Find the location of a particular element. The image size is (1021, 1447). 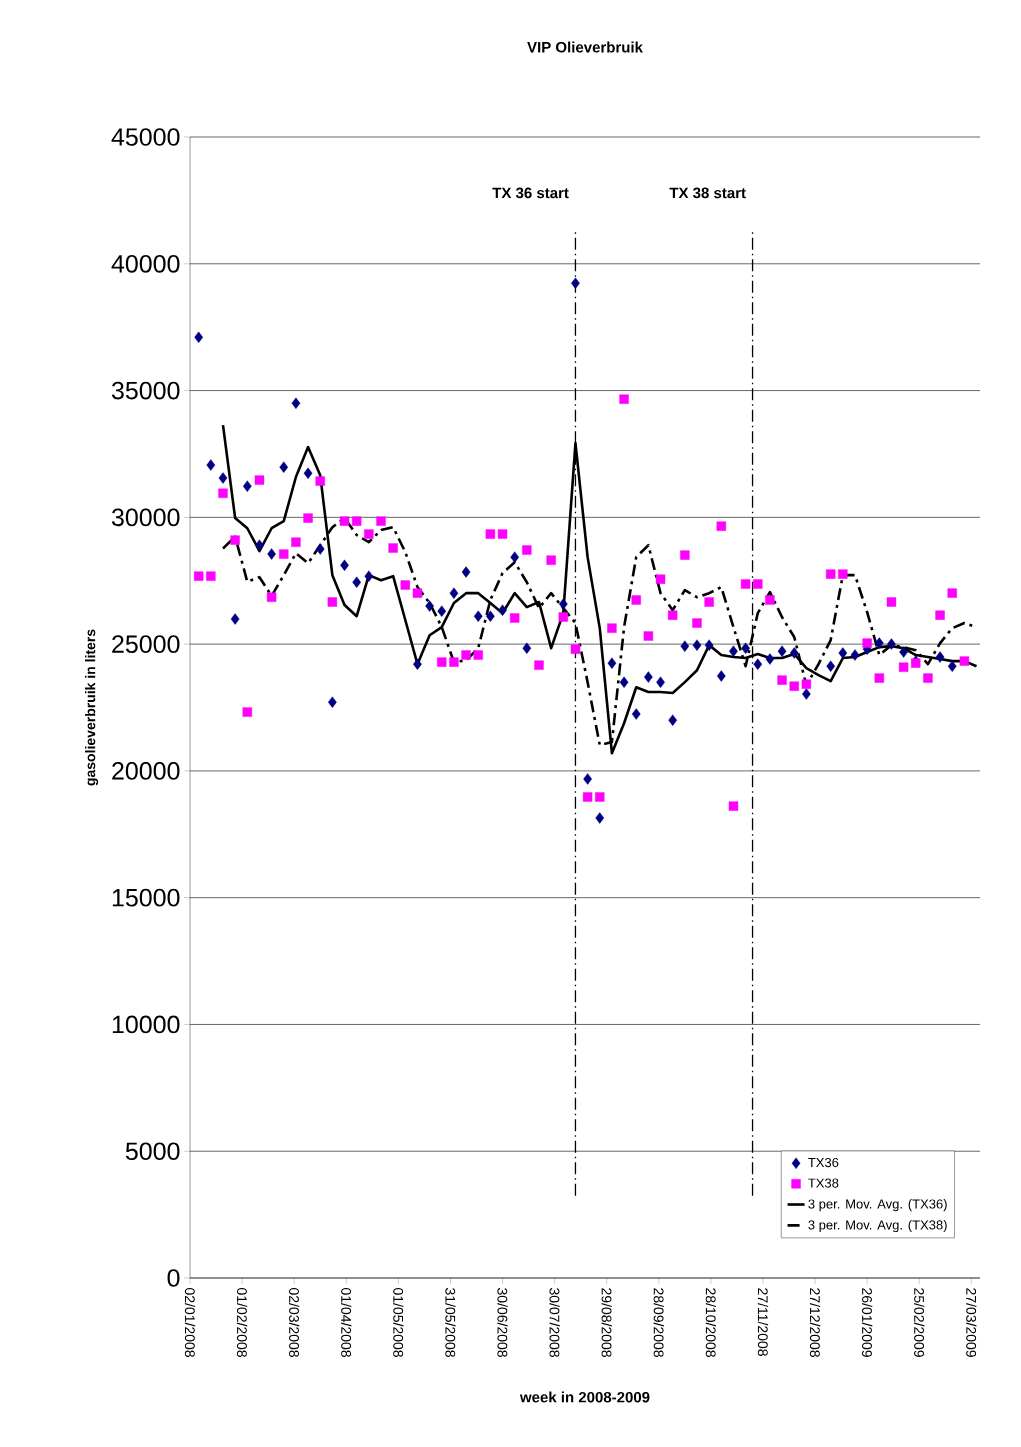

x-tick-label: 01/02/2008 is located at coordinates (242, 1322).